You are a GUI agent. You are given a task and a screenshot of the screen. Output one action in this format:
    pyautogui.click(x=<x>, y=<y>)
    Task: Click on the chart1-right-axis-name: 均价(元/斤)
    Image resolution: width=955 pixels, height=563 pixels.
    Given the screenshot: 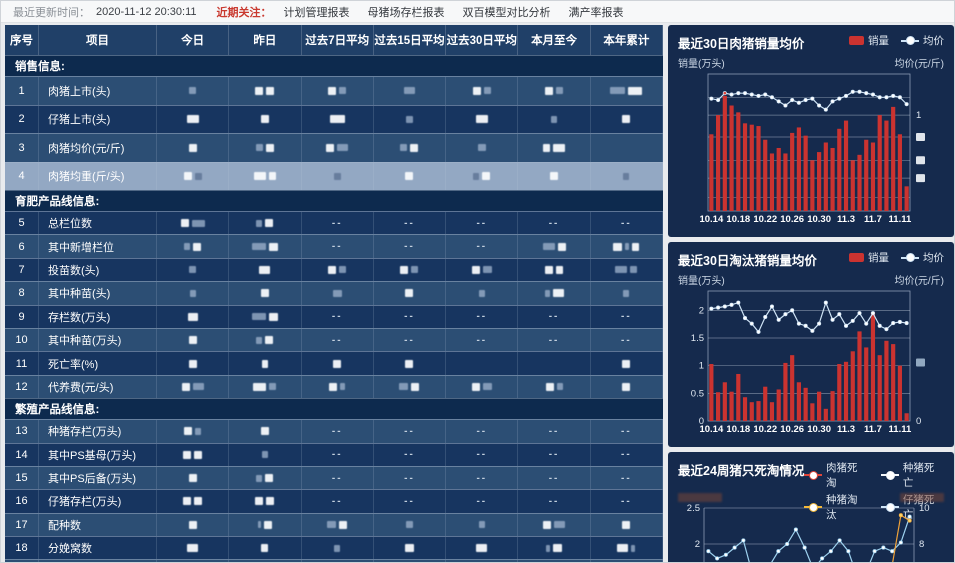 What is the action you would take?
    pyautogui.click(x=919, y=64)
    